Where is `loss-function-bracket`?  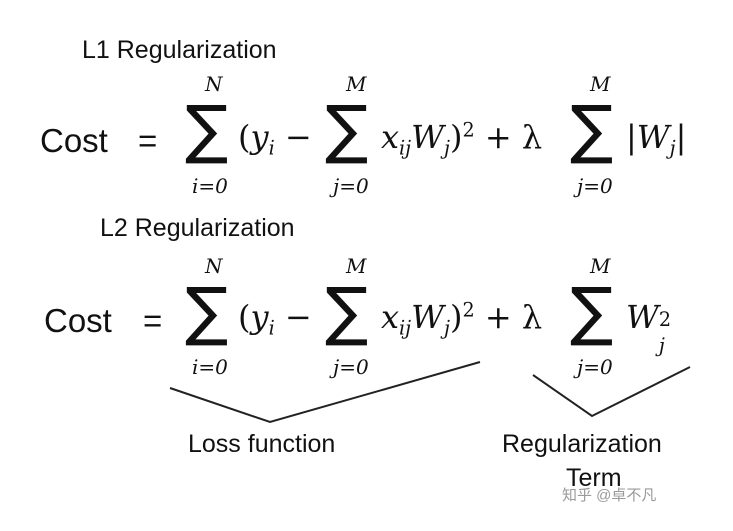 loss-function-bracket is located at coordinates (325, 392).